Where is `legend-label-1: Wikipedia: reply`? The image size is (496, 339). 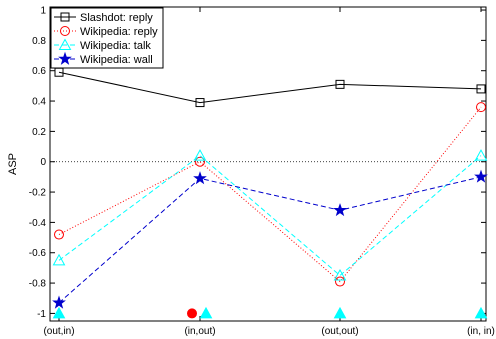 legend-label-1: Wikipedia: reply is located at coordinates (119, 32).